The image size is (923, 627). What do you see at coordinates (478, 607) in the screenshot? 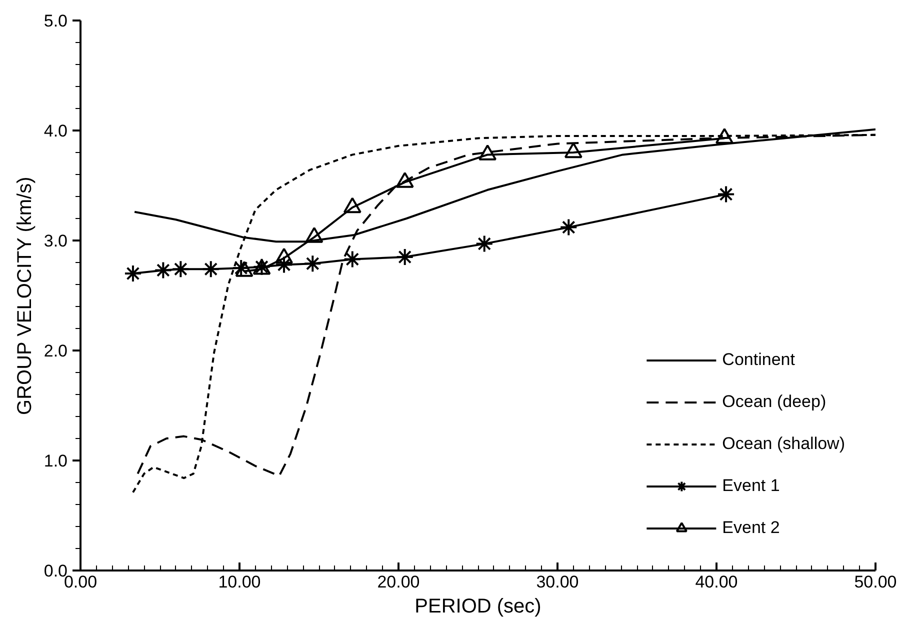
I see `x-axis-title: PERIOD (sec)` at bounding box center [478, 607].